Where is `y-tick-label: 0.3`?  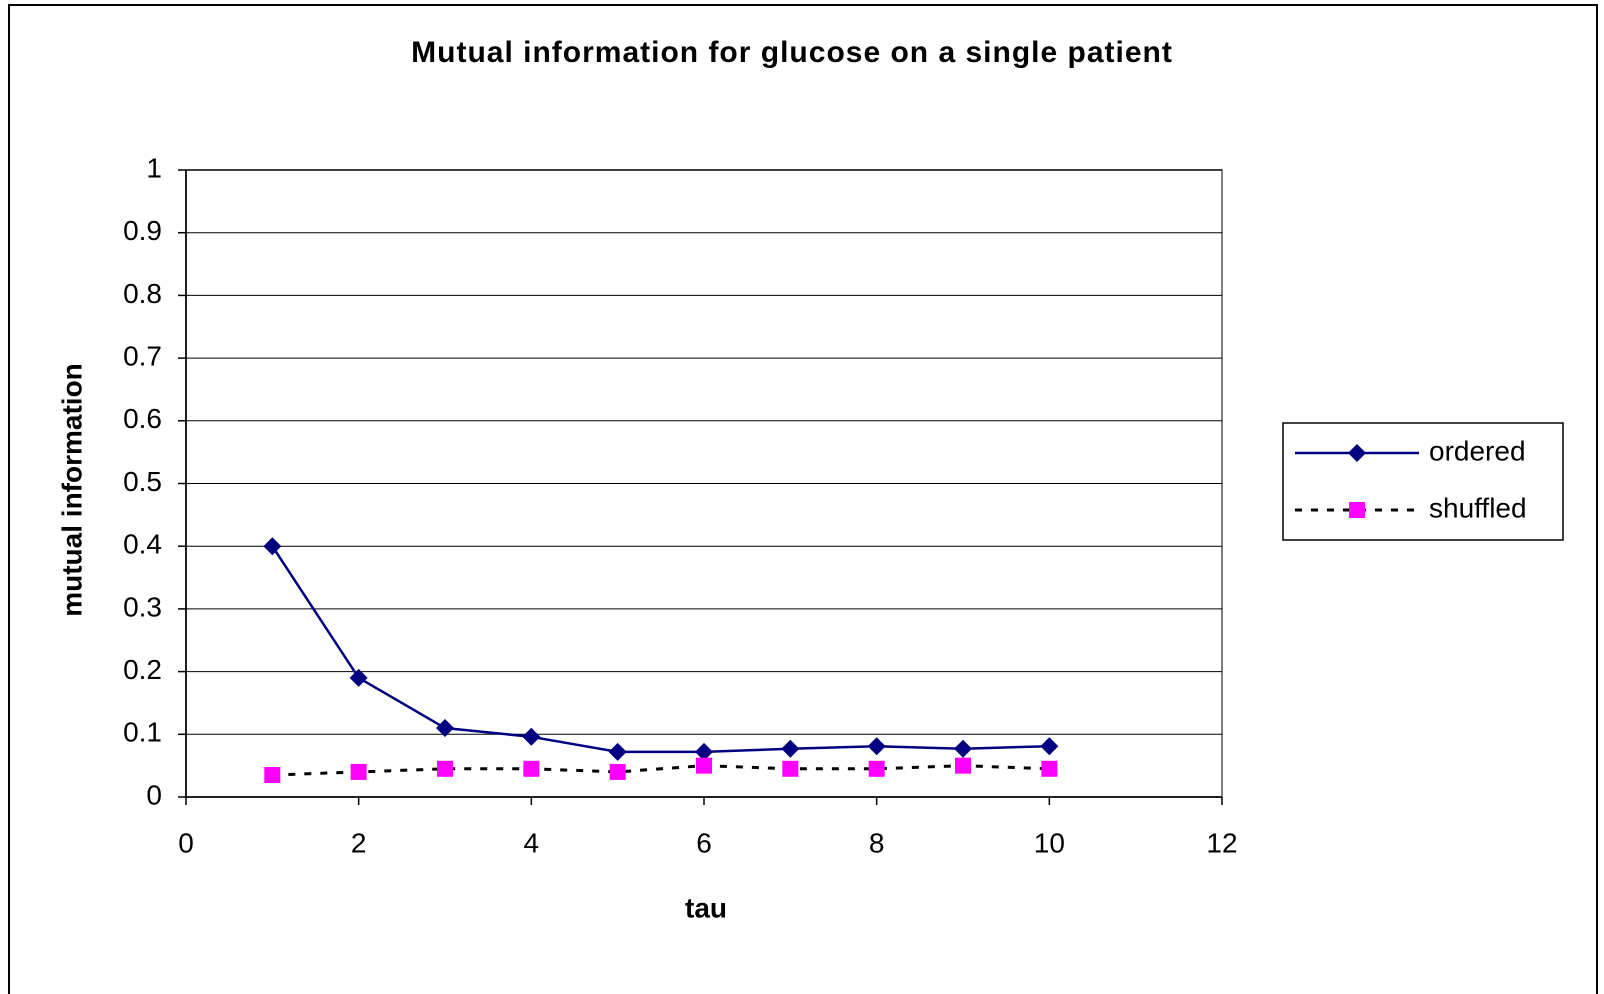
y-tick-label: 0.3 is located at coordinates (142, 606).